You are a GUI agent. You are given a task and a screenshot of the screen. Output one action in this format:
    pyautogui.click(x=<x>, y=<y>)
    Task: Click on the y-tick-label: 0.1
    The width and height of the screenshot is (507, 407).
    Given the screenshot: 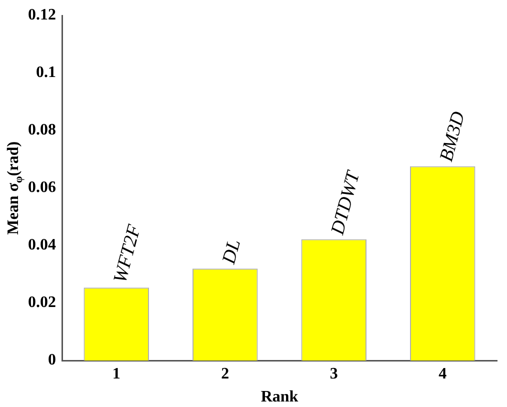 What is the action you would take?
    pyautogui.click(x=46, y=73)
    